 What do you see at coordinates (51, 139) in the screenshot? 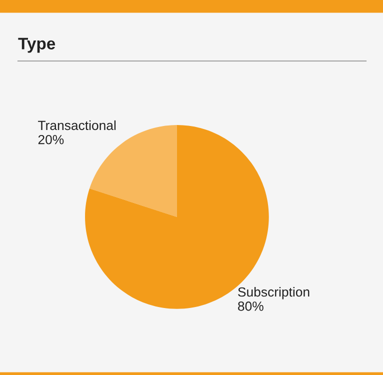
I see `data-label: 20%` at bounding box center [51, 139].